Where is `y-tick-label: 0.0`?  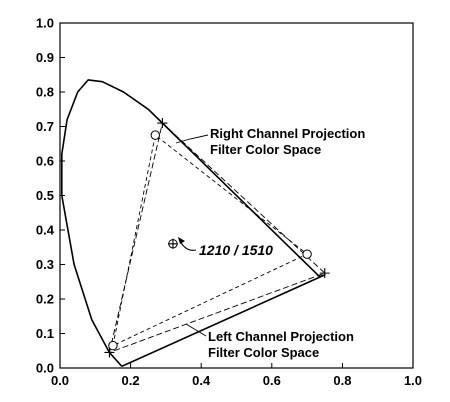
y-tick-label: 0.0 is located at coordinates (45, 368).